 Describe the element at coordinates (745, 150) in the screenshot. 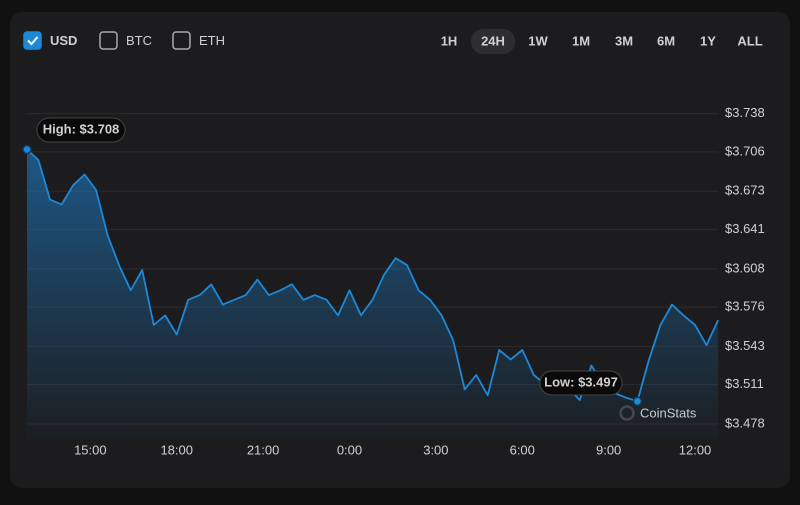

I see `y-tick-label: $3.706` at that location.